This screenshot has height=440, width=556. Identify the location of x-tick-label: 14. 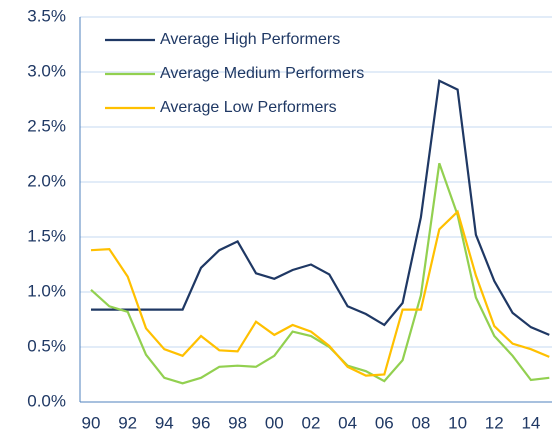
(530, 422).